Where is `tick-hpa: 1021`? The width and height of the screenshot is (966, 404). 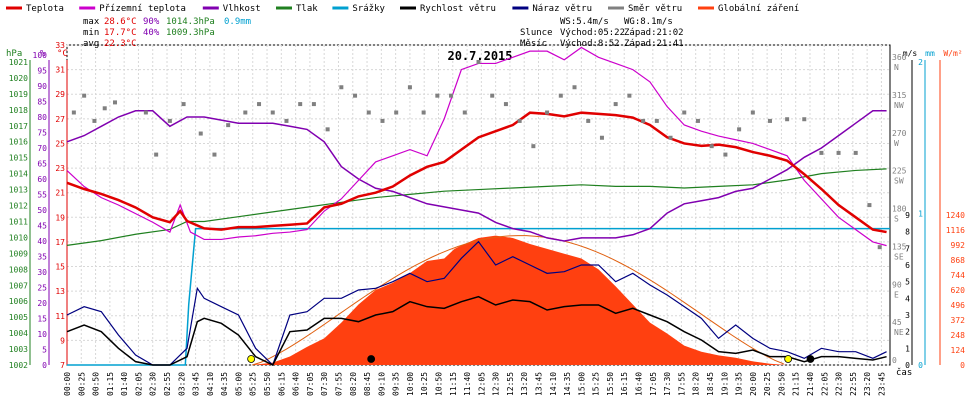
tick-hpa: 1021 is located at coordinates (18, 62).